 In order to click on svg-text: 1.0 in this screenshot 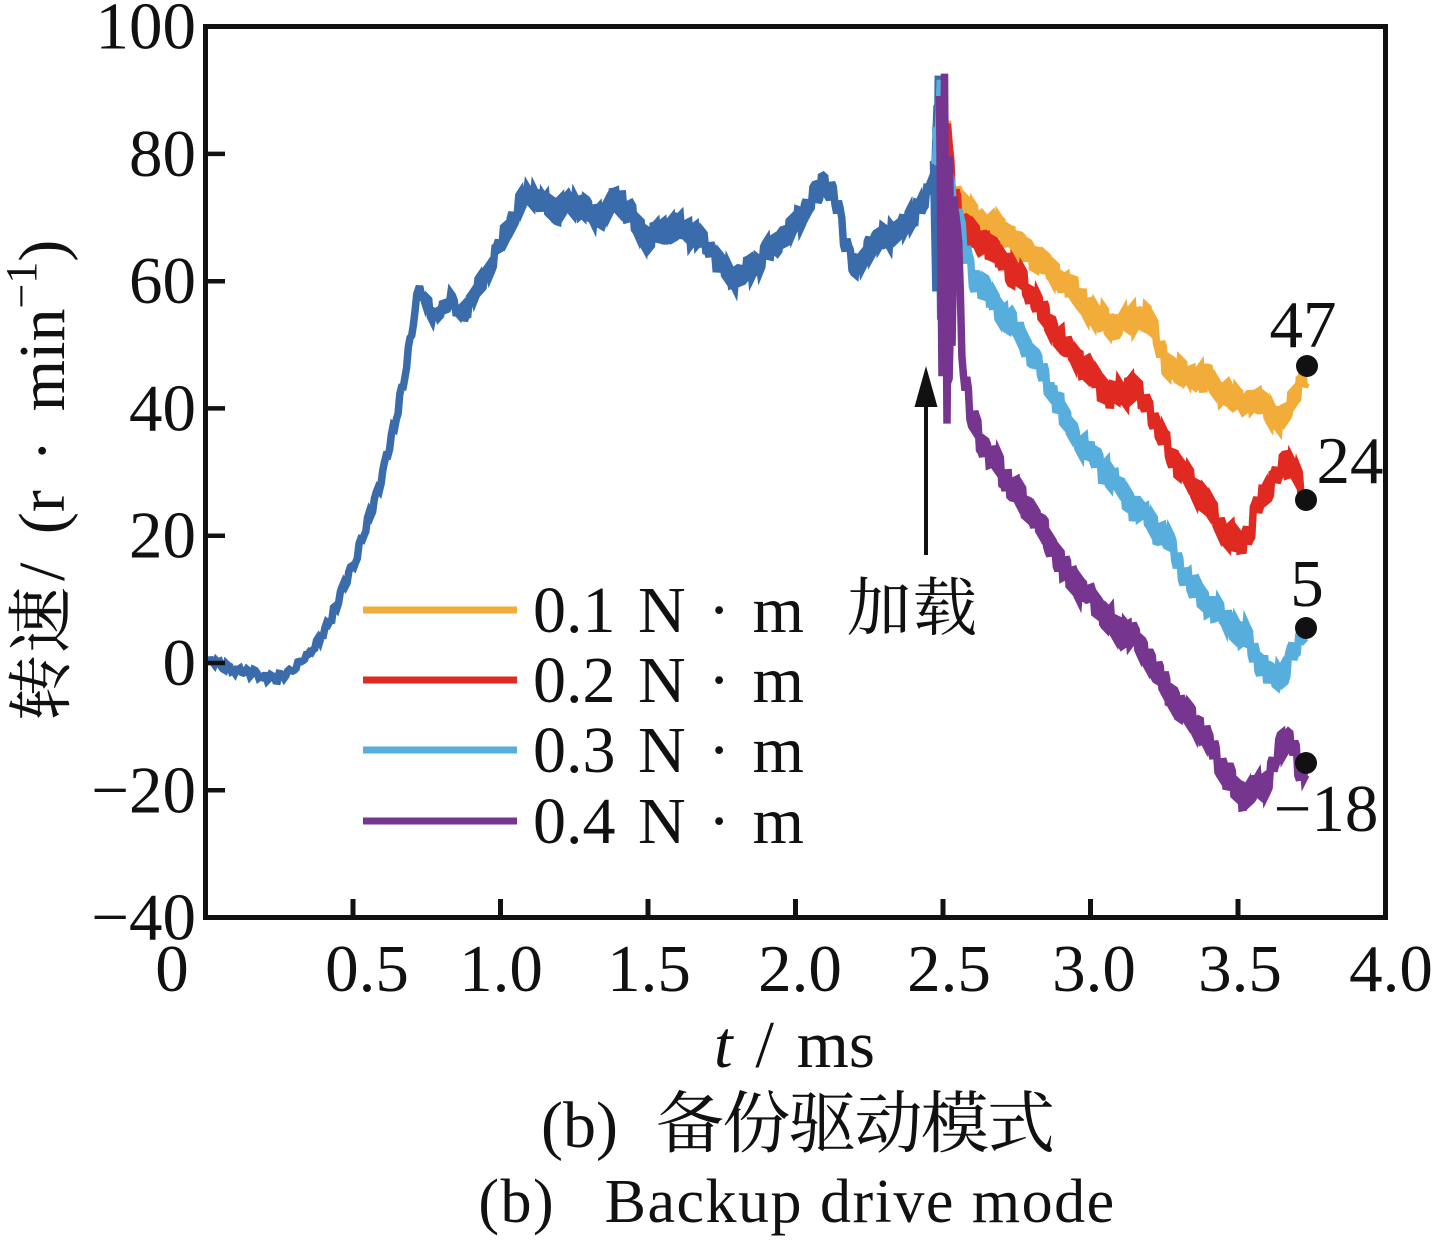, I will do `click(501, 969)`.